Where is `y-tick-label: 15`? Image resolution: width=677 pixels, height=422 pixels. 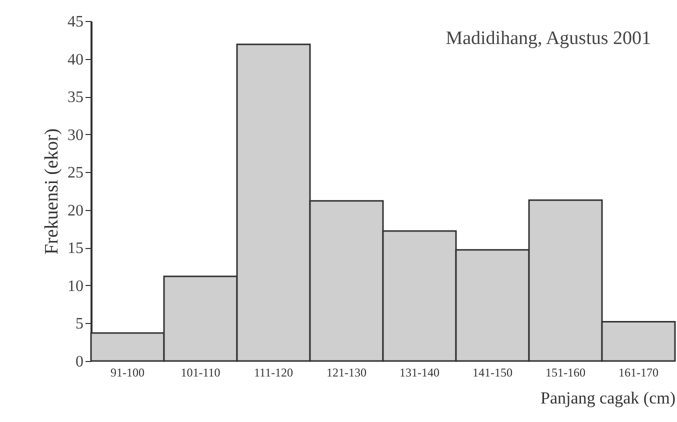 y-tick-label: 15 is located at coordinates (76, 249).